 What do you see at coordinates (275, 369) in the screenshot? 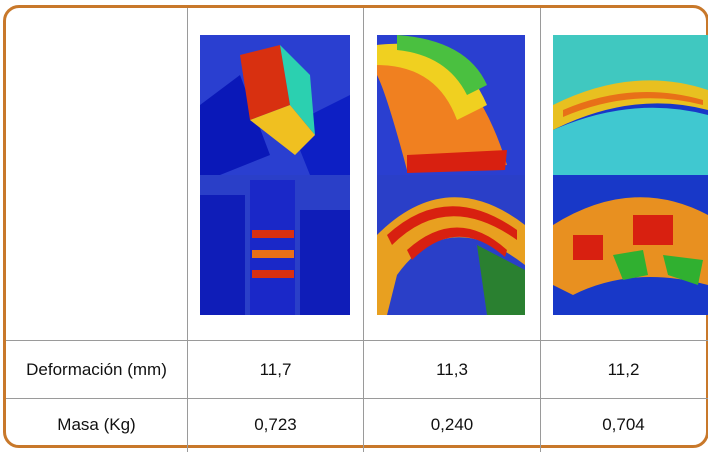
I see `cell-value: 11,7` at bounding box center [275, 369].